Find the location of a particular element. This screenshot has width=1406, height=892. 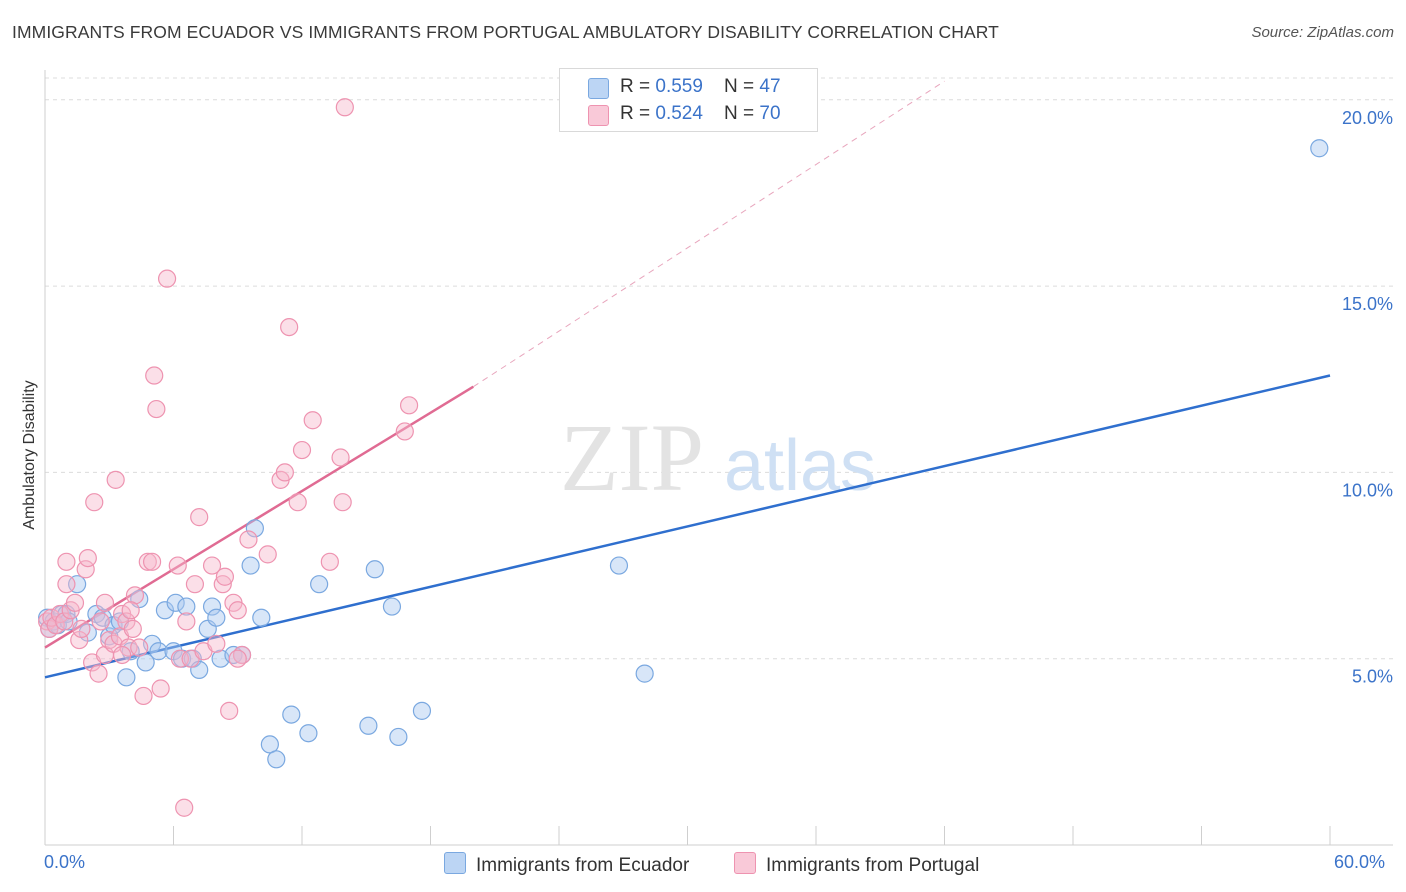

y-tick-label: 10.0% is located at coordinates (1367, 490).